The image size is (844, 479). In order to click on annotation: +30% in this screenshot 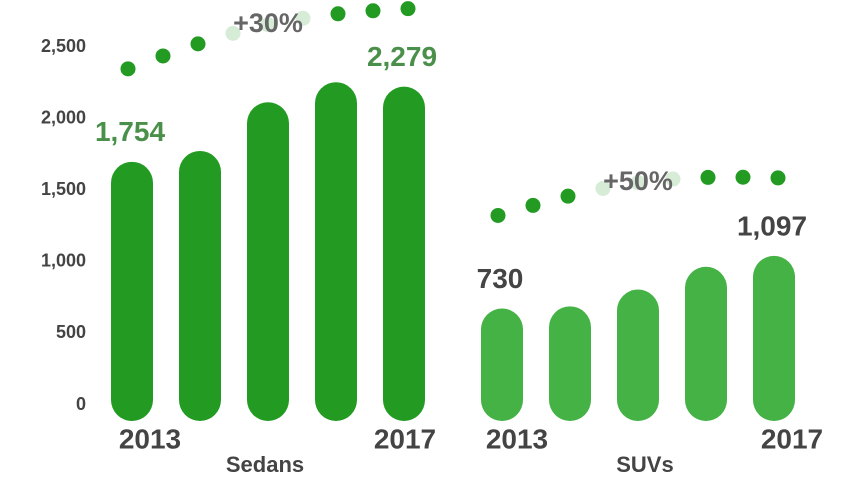, I will do `click(268, 23)`.